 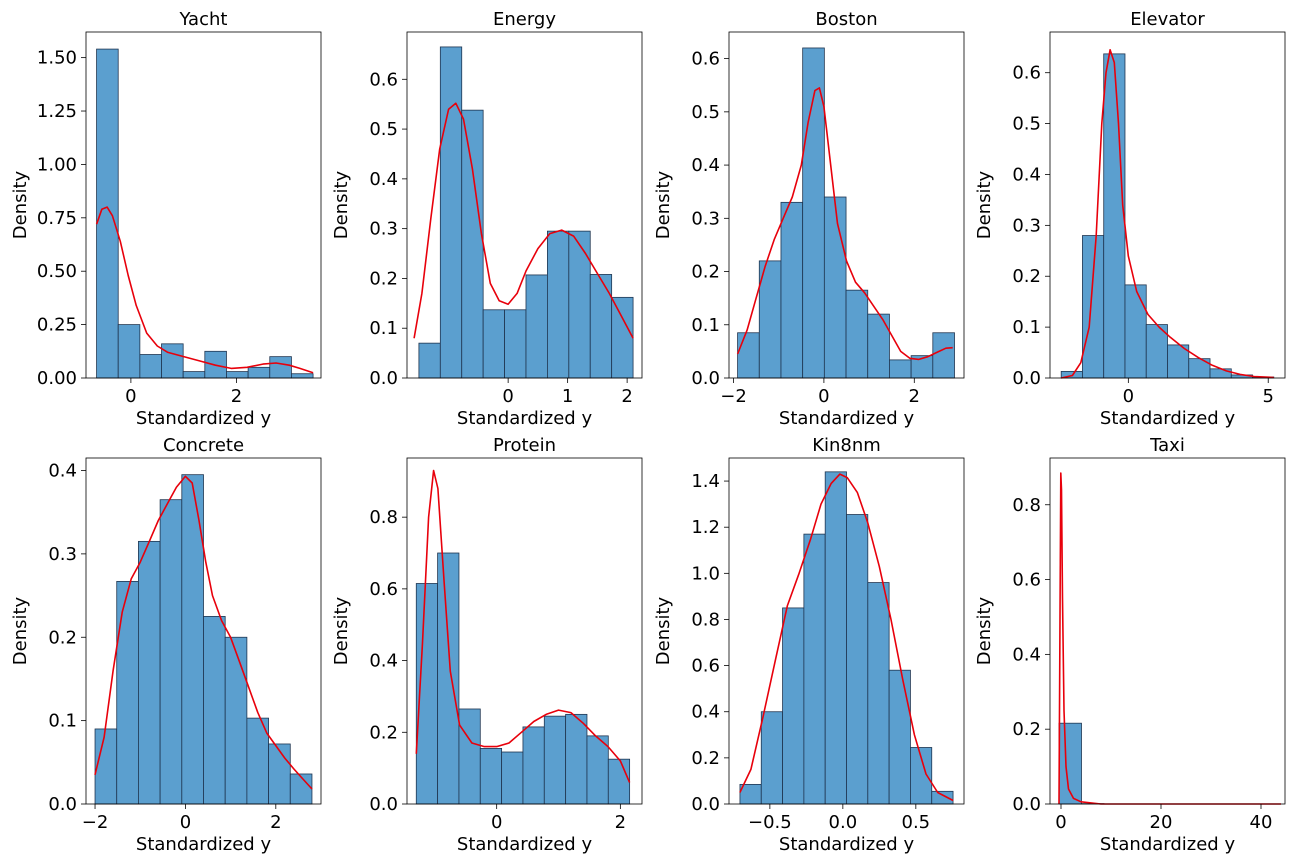 I want to click on y-tick-label: 0.00, so click(x=57, y=378).